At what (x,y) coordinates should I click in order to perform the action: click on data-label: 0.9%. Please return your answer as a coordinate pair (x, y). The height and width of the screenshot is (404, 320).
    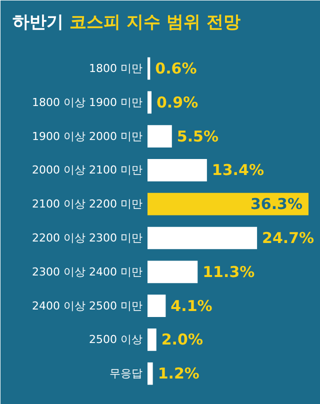
    Looking at the image, I should click on (177, 102).